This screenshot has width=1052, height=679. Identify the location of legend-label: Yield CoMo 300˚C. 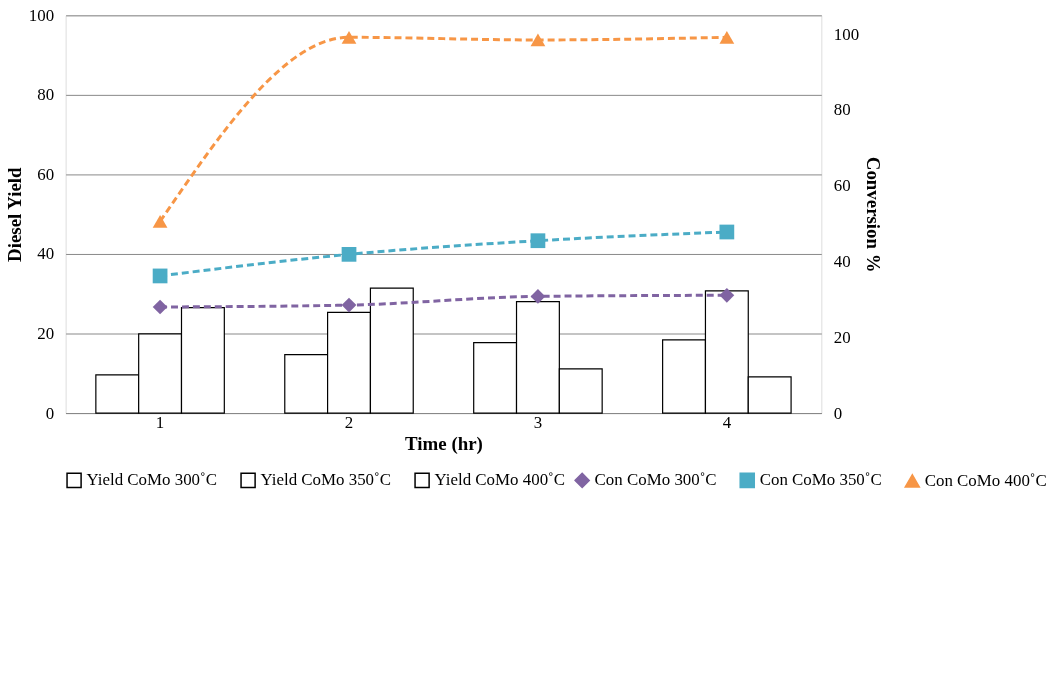
(151, 480).